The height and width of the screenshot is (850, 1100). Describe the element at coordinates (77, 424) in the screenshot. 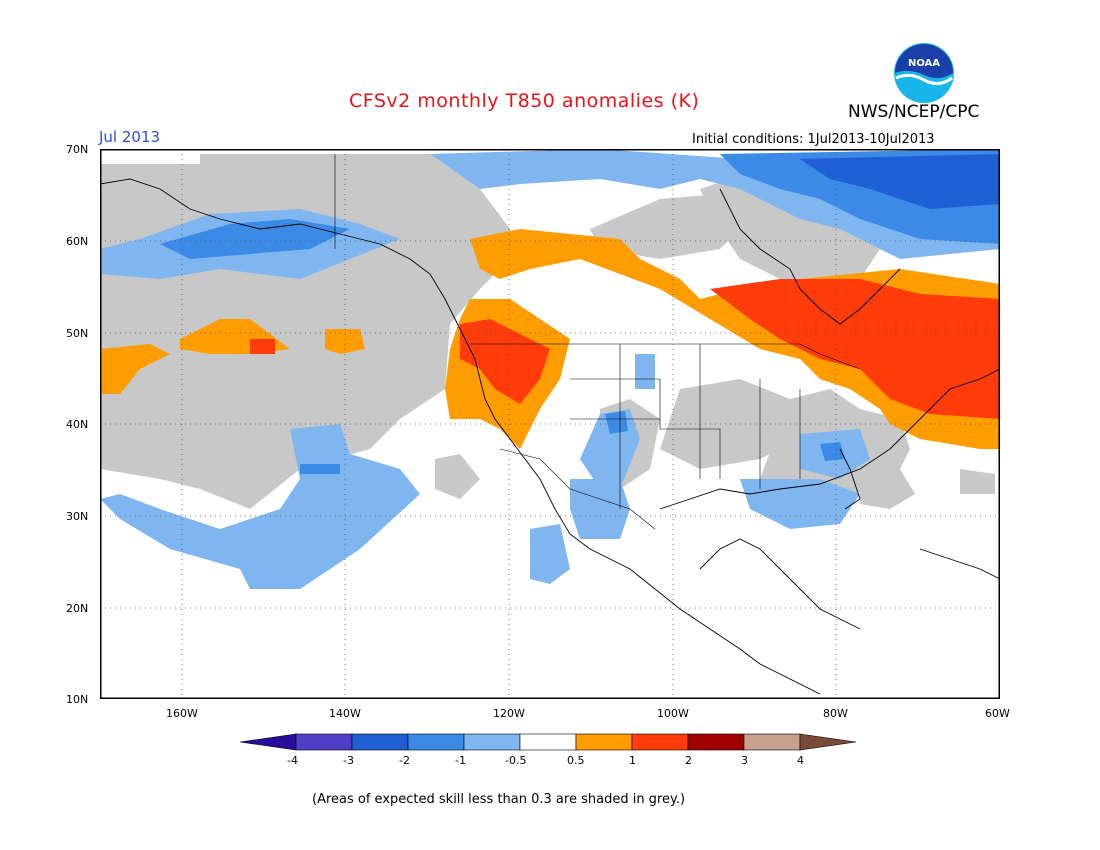

I see `lat-label-40n: 40N` at that location.